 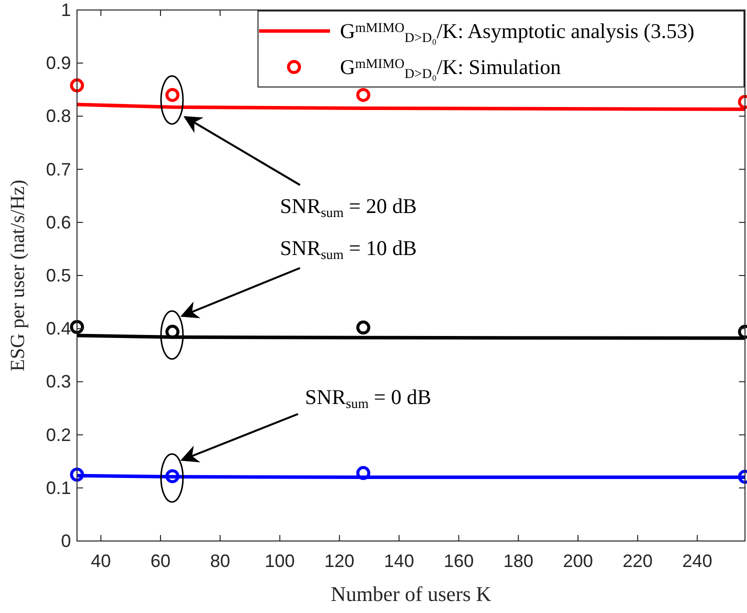 What do you see at coordinates (348, 249) in the screenshot?
I see `annotation: SNR$_{sum}$ = 10 dB` at bounding box center [348, 249].